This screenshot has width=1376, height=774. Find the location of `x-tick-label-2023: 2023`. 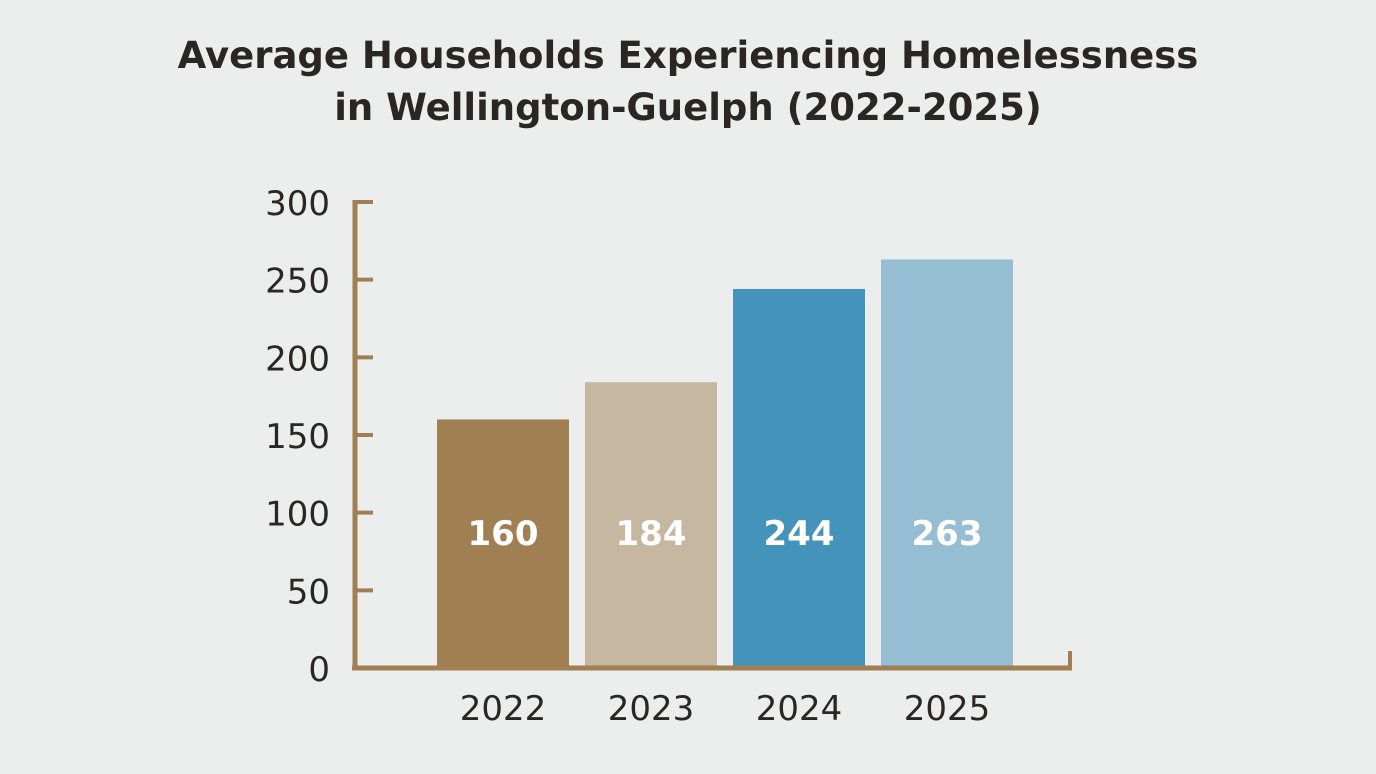

x-tick-label-2023: 2023 is located at coordinates (651, 709).